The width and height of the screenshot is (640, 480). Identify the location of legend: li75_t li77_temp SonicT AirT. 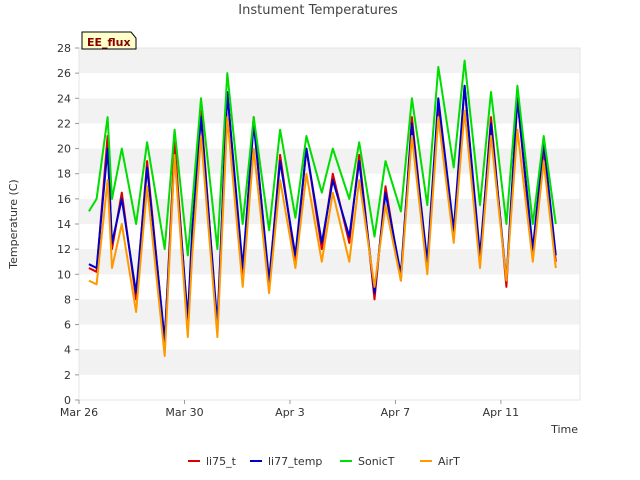
(324, 461).